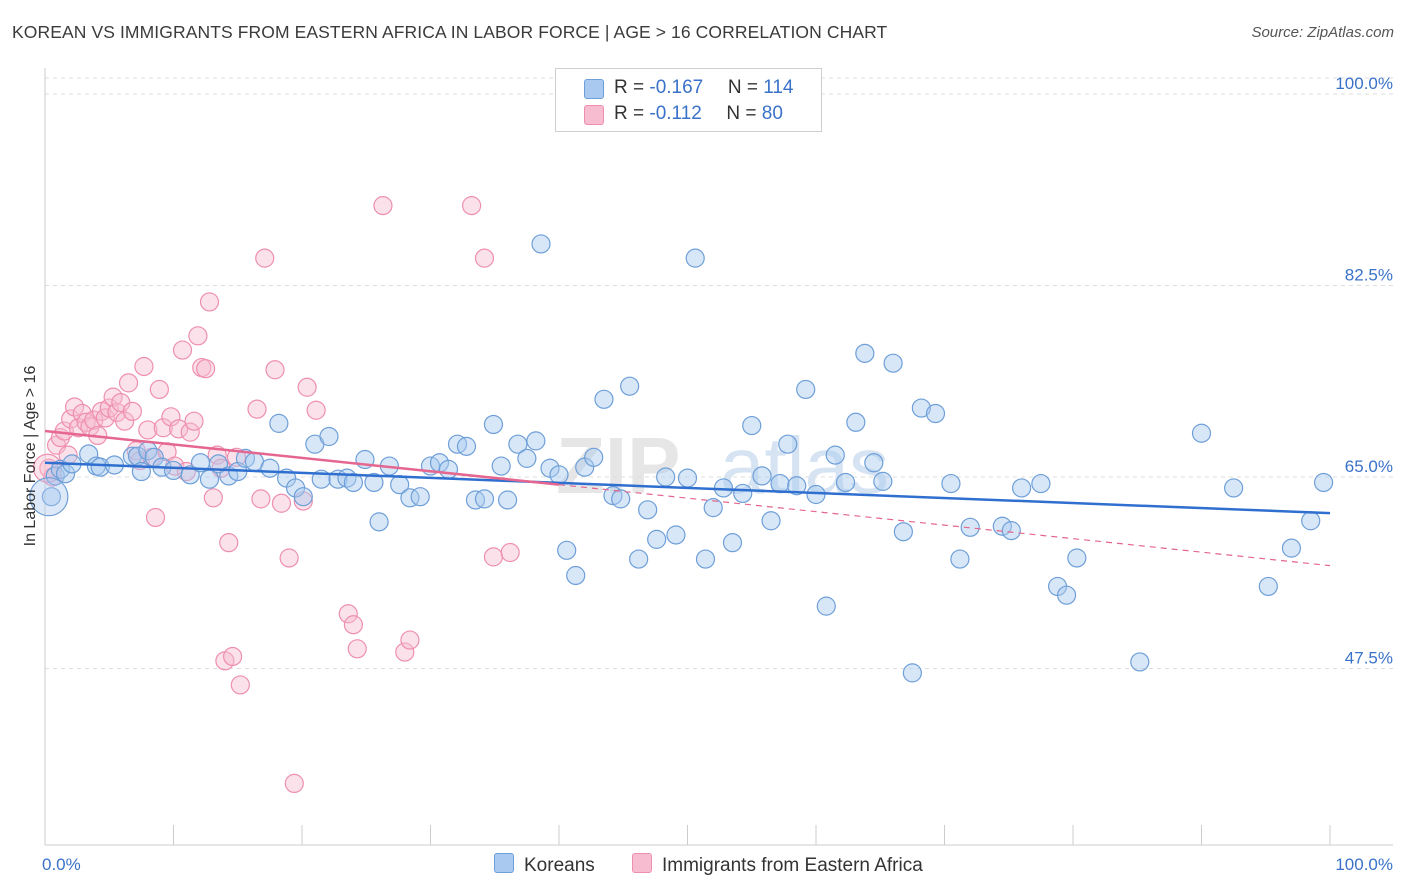 The width and height of the screenshot is (1406, 892). What do you see at coordinates (559, 865) in the screenshot?
I see `series-label-koreans: Koreans` at bounding box center [559, 865].